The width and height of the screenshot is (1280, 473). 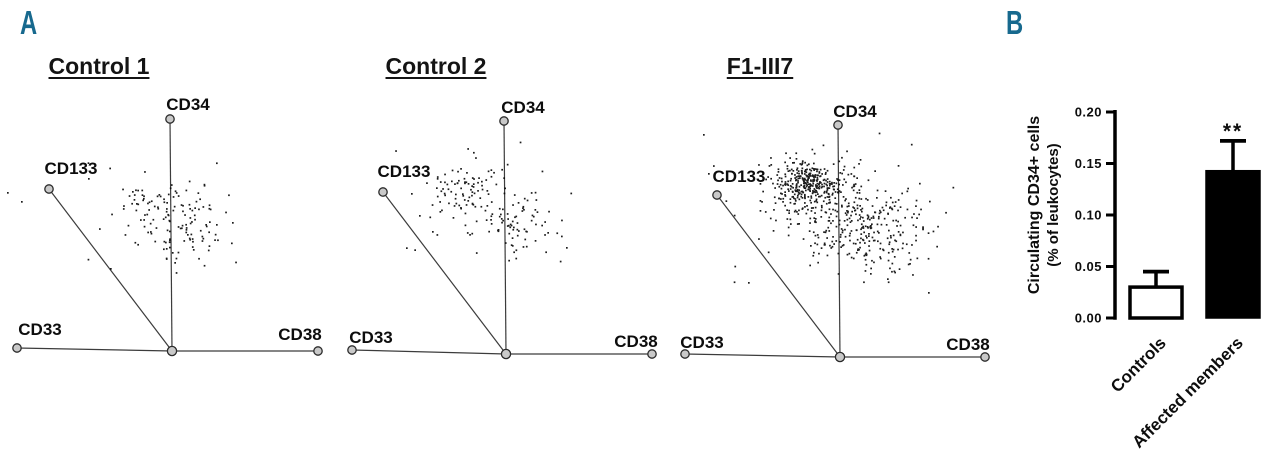 I want to click on axis-label-cd33: CD33, so click(x=370, y=337).